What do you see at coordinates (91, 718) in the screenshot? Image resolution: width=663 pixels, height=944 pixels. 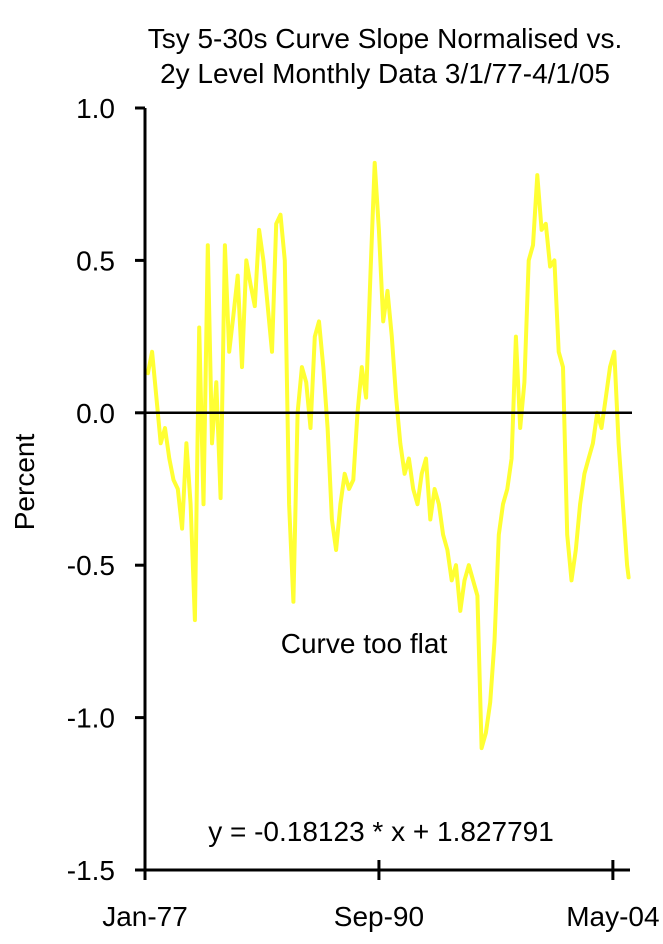 I see `y-tick-label-4: -1.0` at bounding box center [91, 718].